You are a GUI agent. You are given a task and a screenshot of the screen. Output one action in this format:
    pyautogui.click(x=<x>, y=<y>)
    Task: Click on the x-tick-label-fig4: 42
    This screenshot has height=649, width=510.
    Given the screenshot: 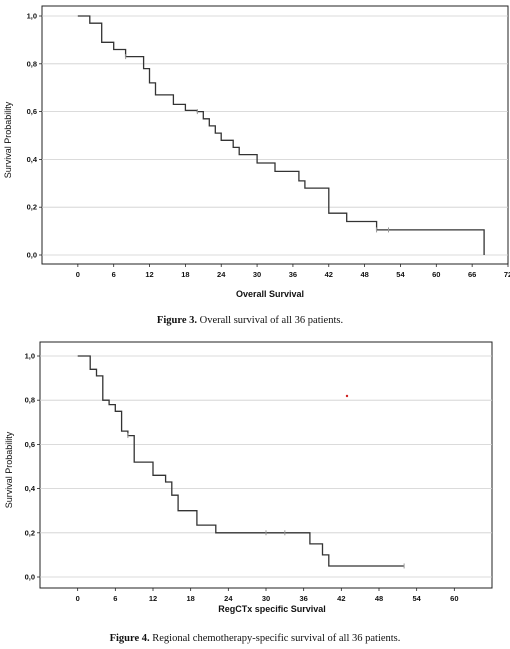 What is the action you would take?
    pyautogui.click(x=341, y=598)
    